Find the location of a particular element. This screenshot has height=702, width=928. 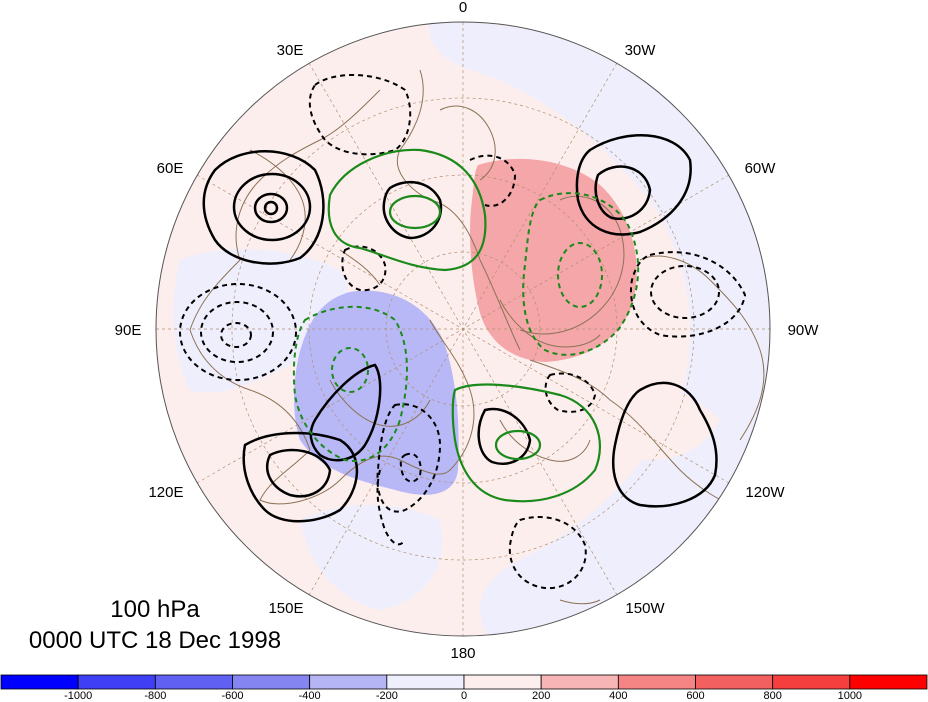

colorbar-tick-label: -400 is located at coordinates (310, 696).